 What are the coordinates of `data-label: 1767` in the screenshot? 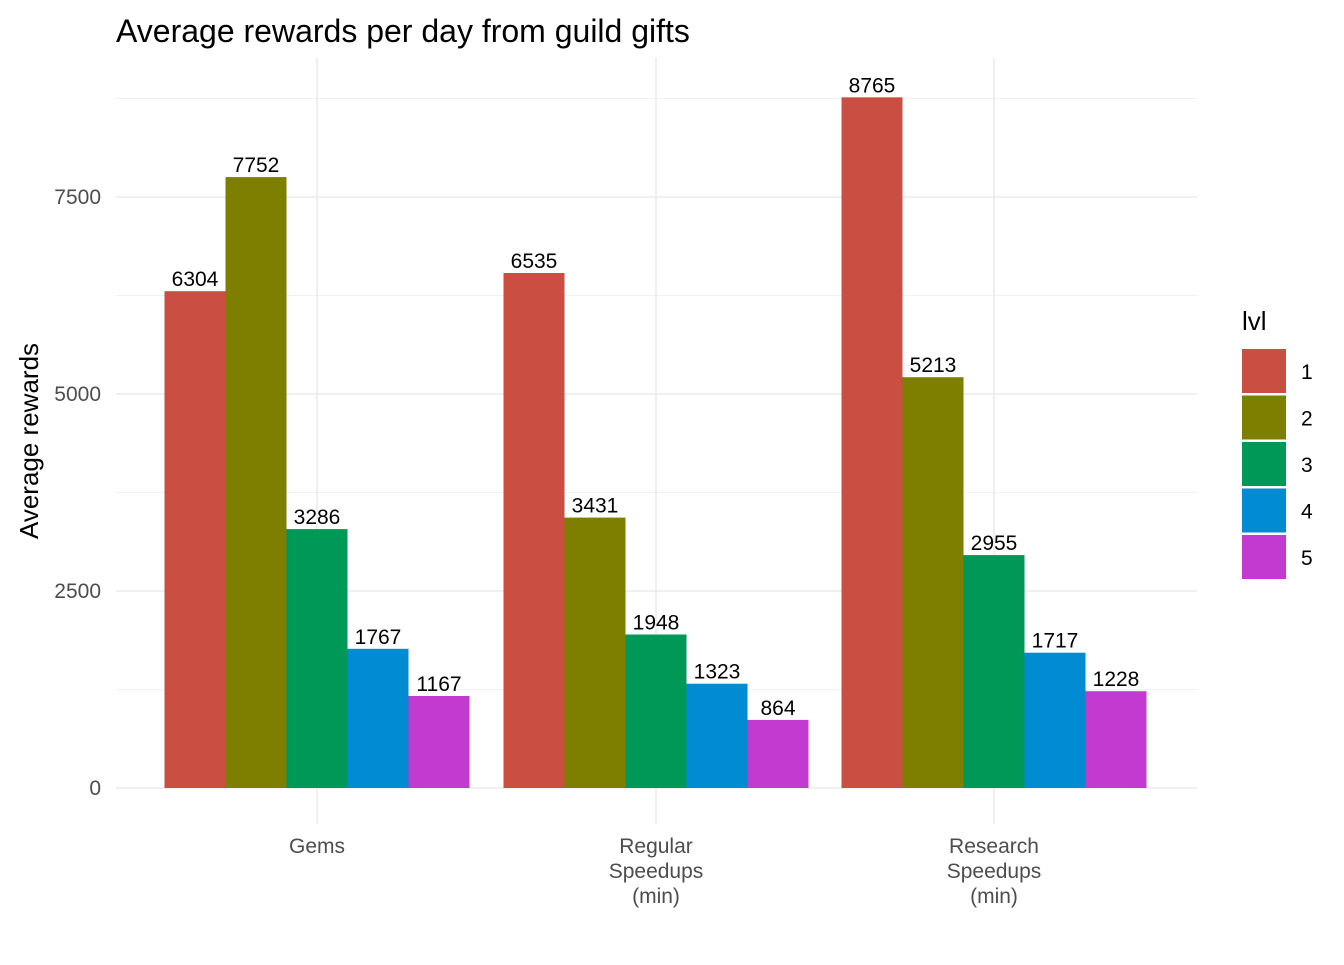 It's located at (378, 637).